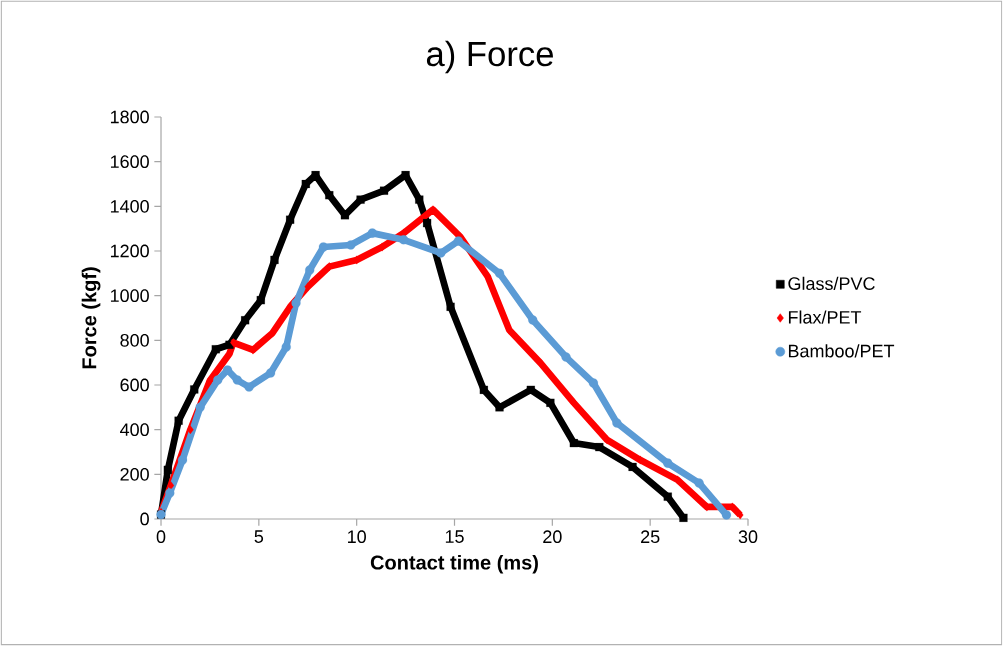 The width and height of the screenshot is (1003, 646). Describe the element at coordinates (552, 537) in the screenshot. I see `x-tick-label: 20` at that location.